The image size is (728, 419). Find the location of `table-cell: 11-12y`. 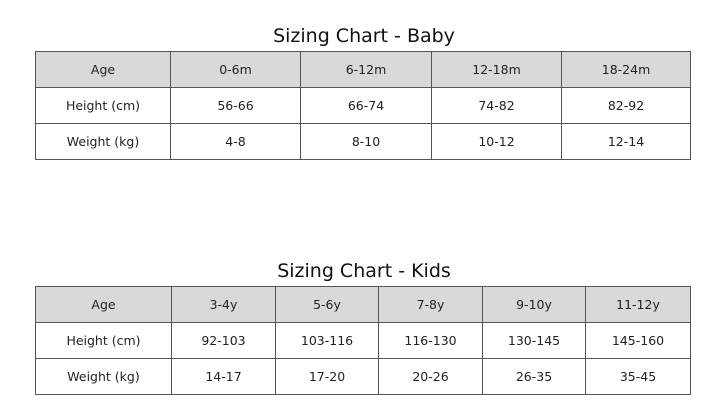

table-cell: 11-12y is located at coordinates (638, 304).